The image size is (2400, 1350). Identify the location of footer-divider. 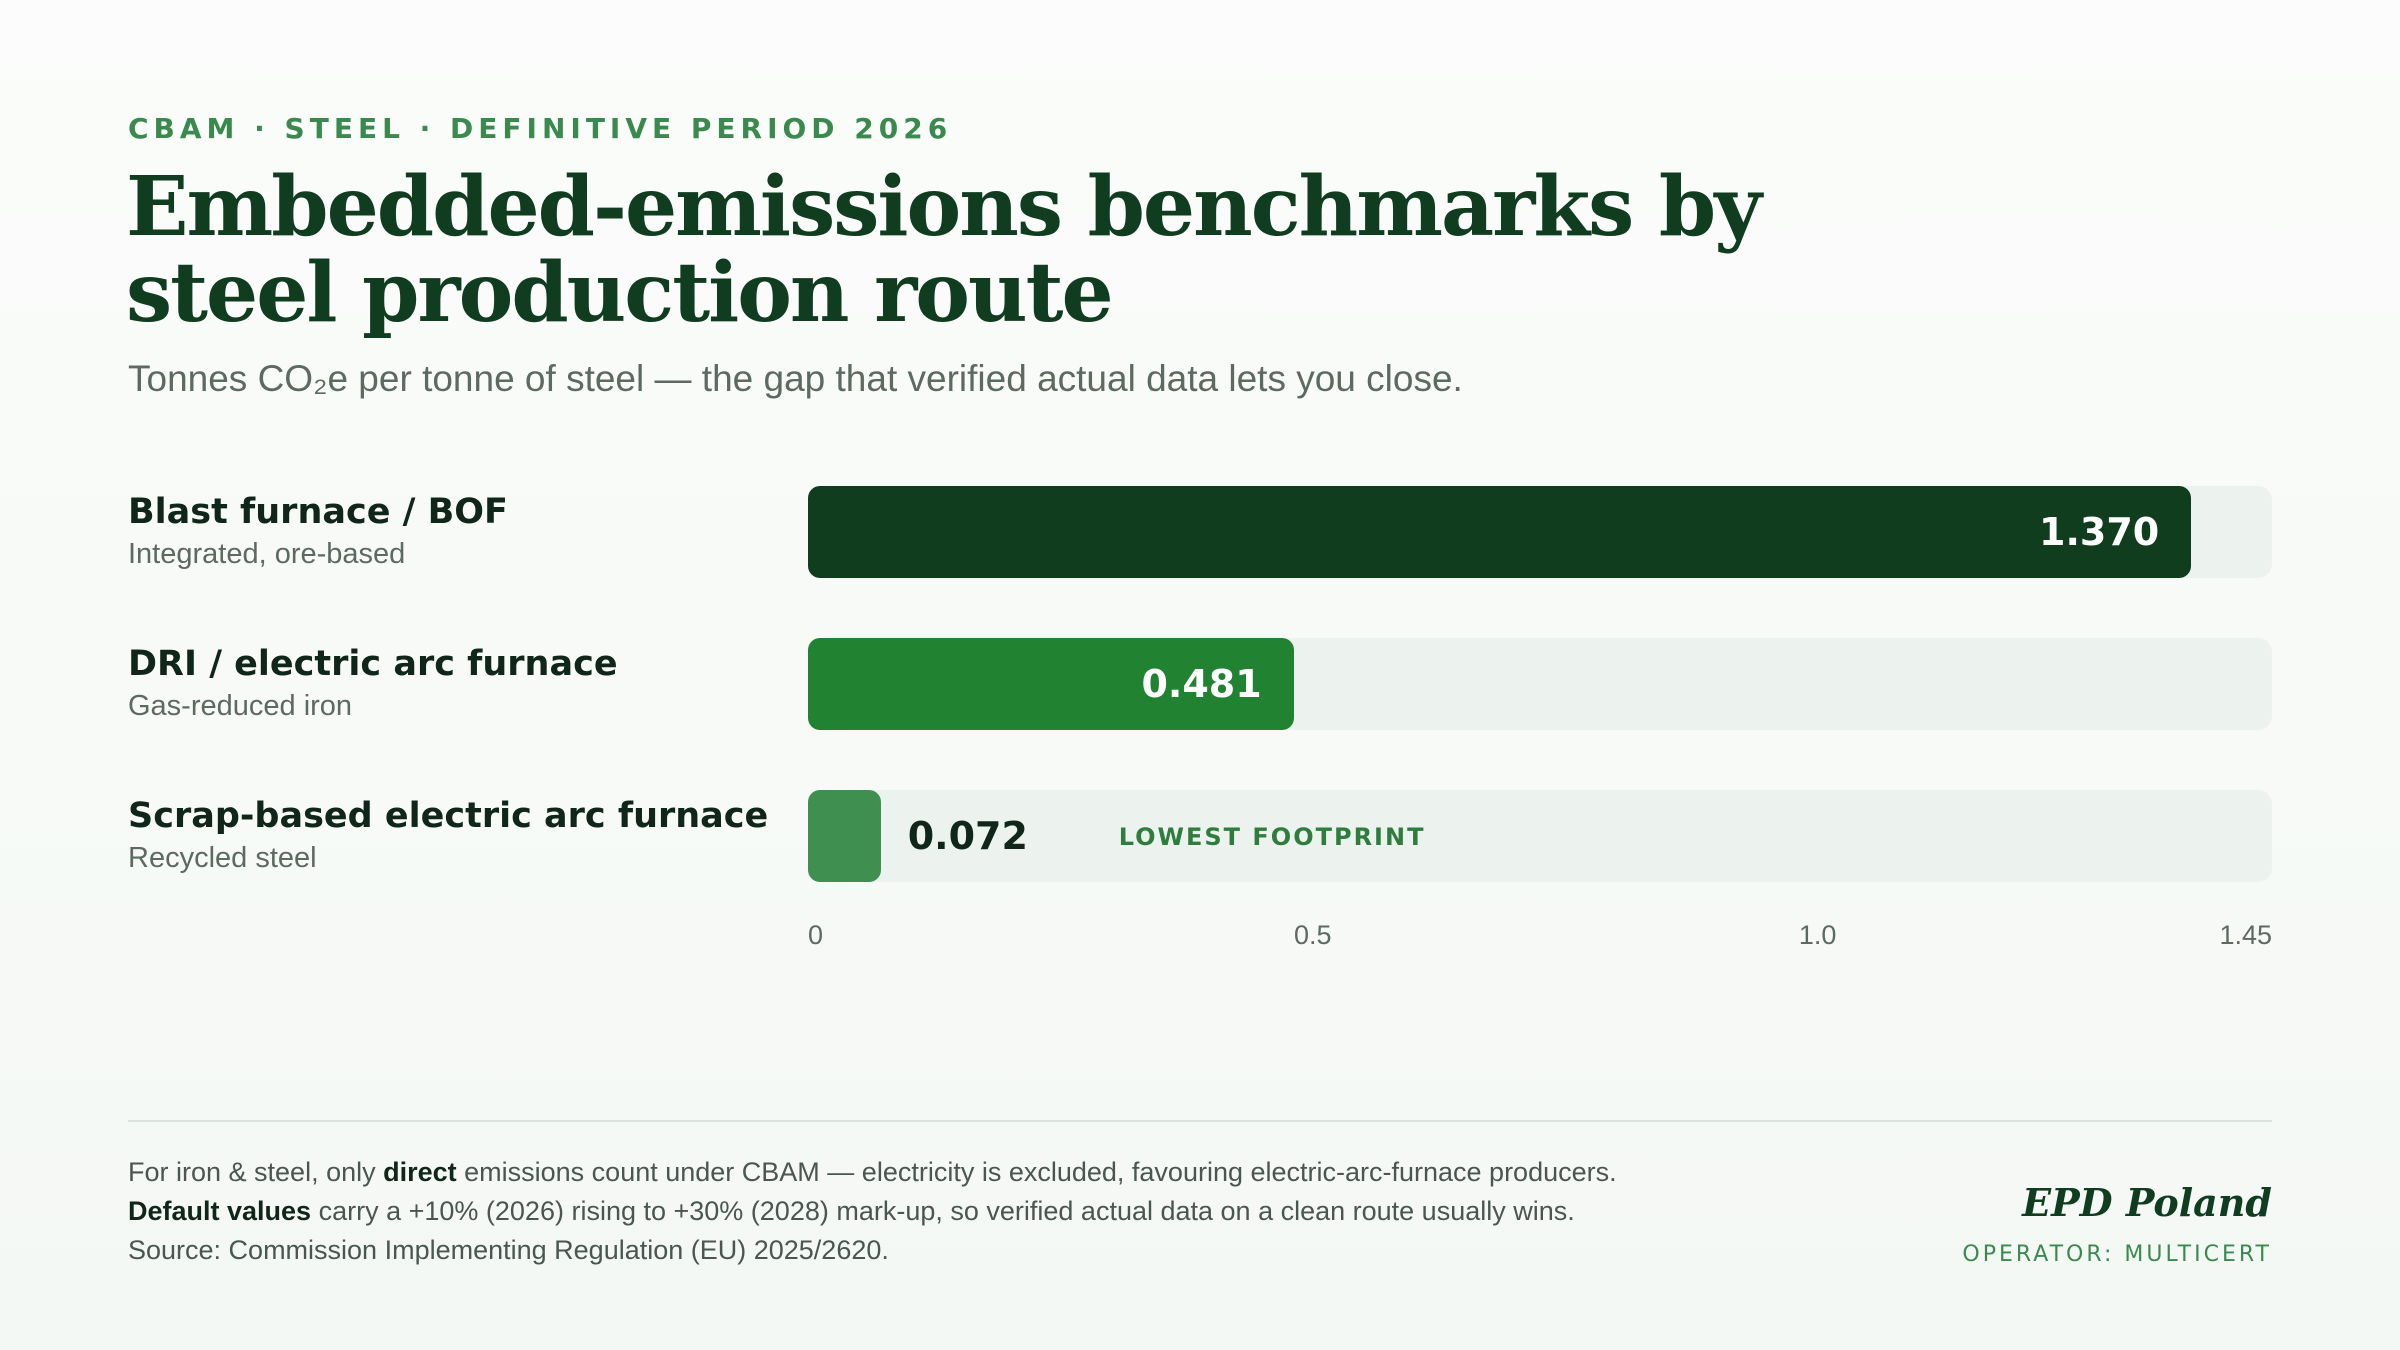
(1200, 1121).